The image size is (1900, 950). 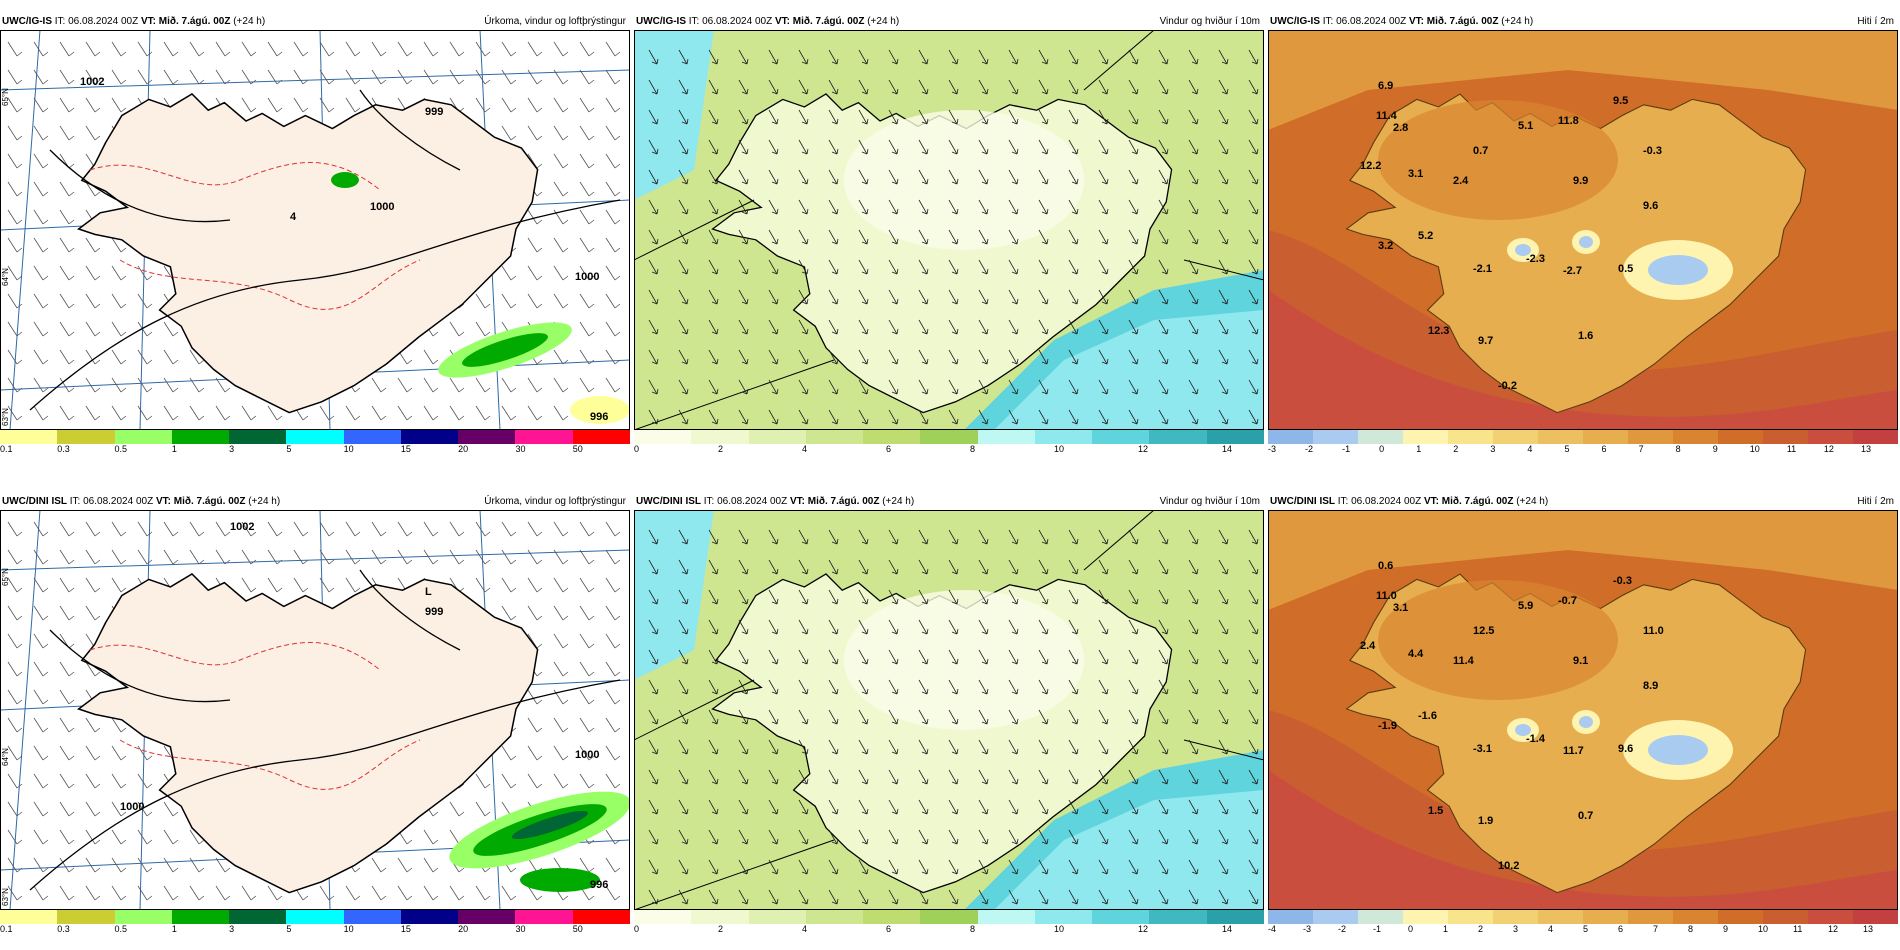 What do you see at coordinates (1508, 866) in the screenshot?
I see `temperature-value: 10.2` at bounding box center [1508, 866].